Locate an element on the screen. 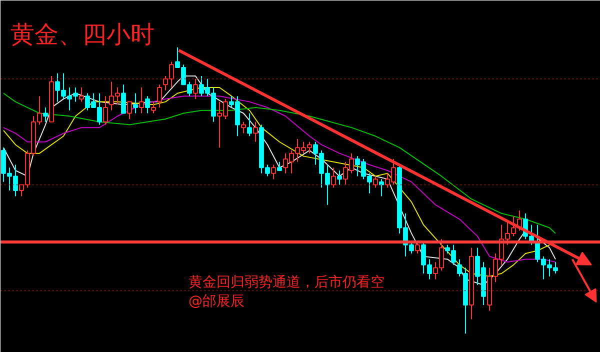 The image size is (600, 352). annotation: @邰展辰 is located at coordinates (216, 302).